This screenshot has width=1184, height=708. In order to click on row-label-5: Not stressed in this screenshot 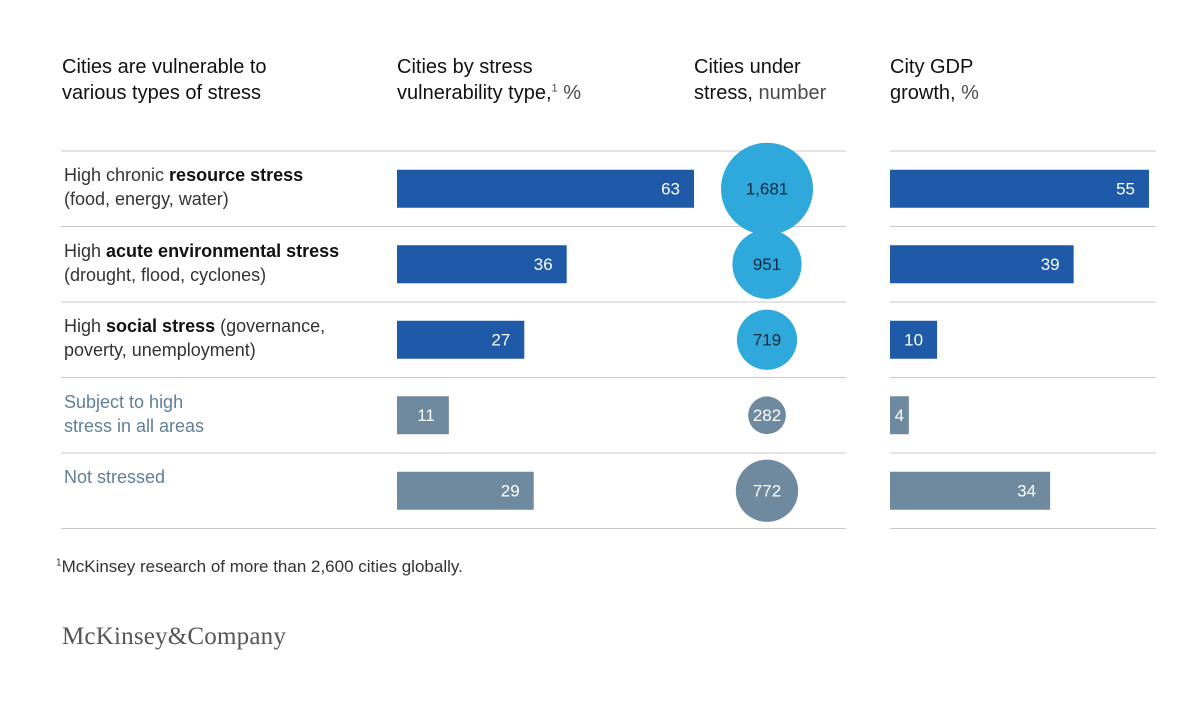, I will do `click(114, 477)`.